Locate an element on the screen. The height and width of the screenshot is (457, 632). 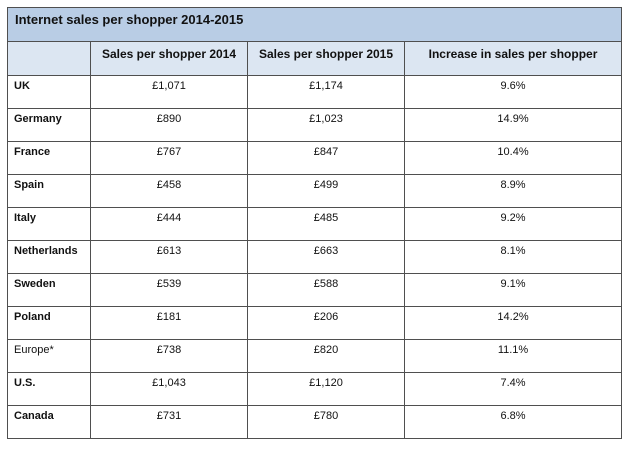
increase-cell: 8.9% is located at coordinates (513, 191).